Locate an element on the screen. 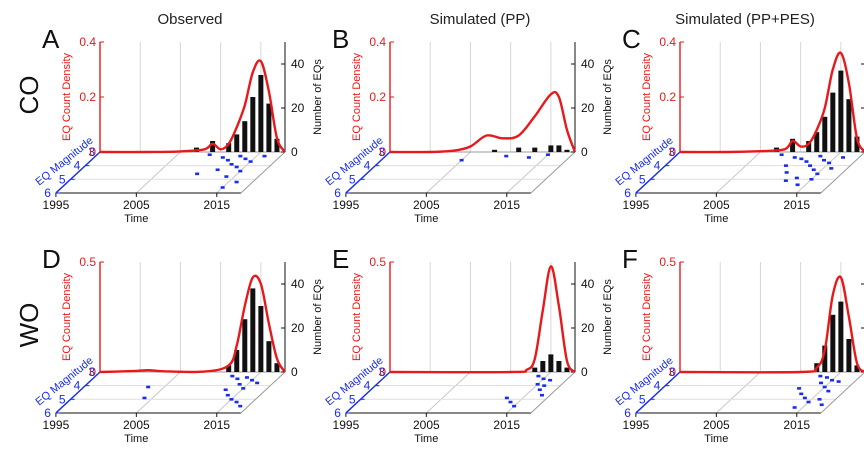  row-label-co: CO is located at coordinates (29, 95).